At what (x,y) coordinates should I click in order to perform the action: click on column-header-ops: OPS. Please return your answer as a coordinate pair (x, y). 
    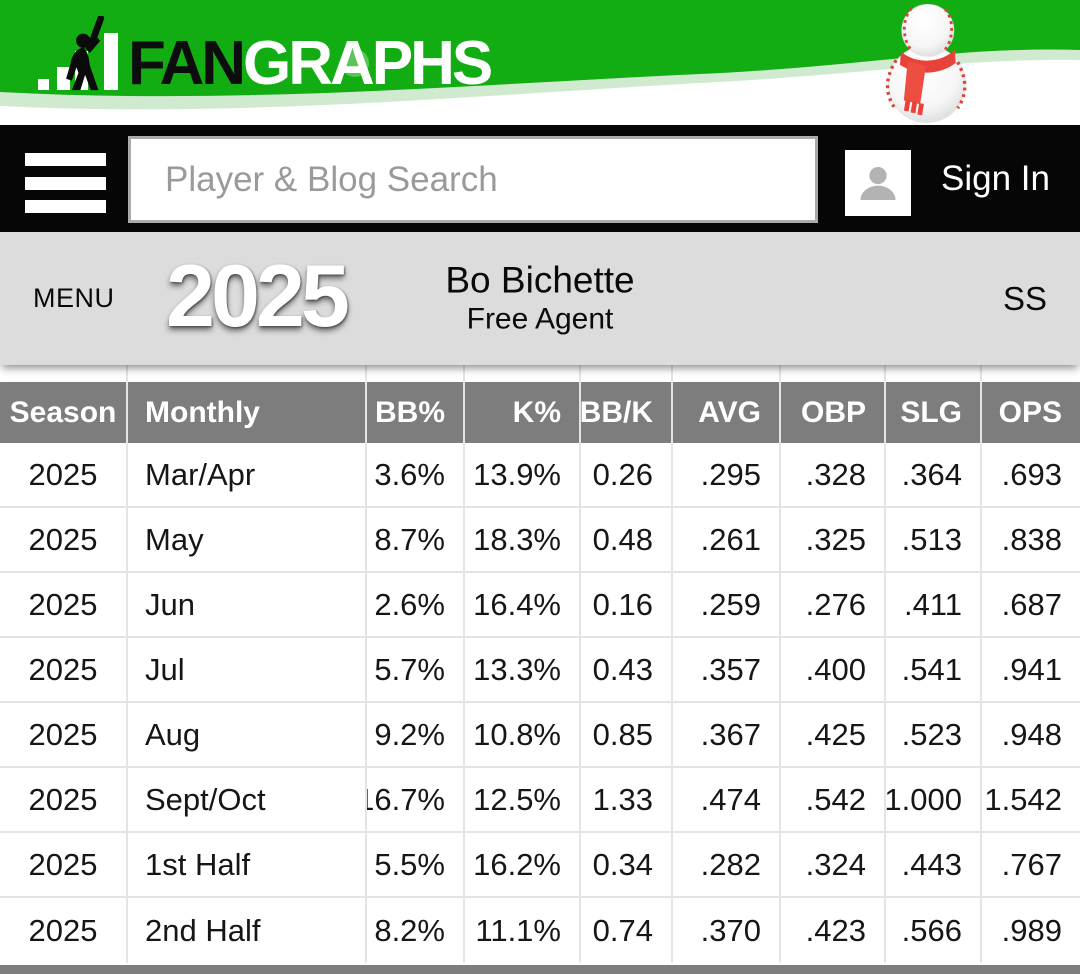
    Looking at the image, I should click on (1030, 412).